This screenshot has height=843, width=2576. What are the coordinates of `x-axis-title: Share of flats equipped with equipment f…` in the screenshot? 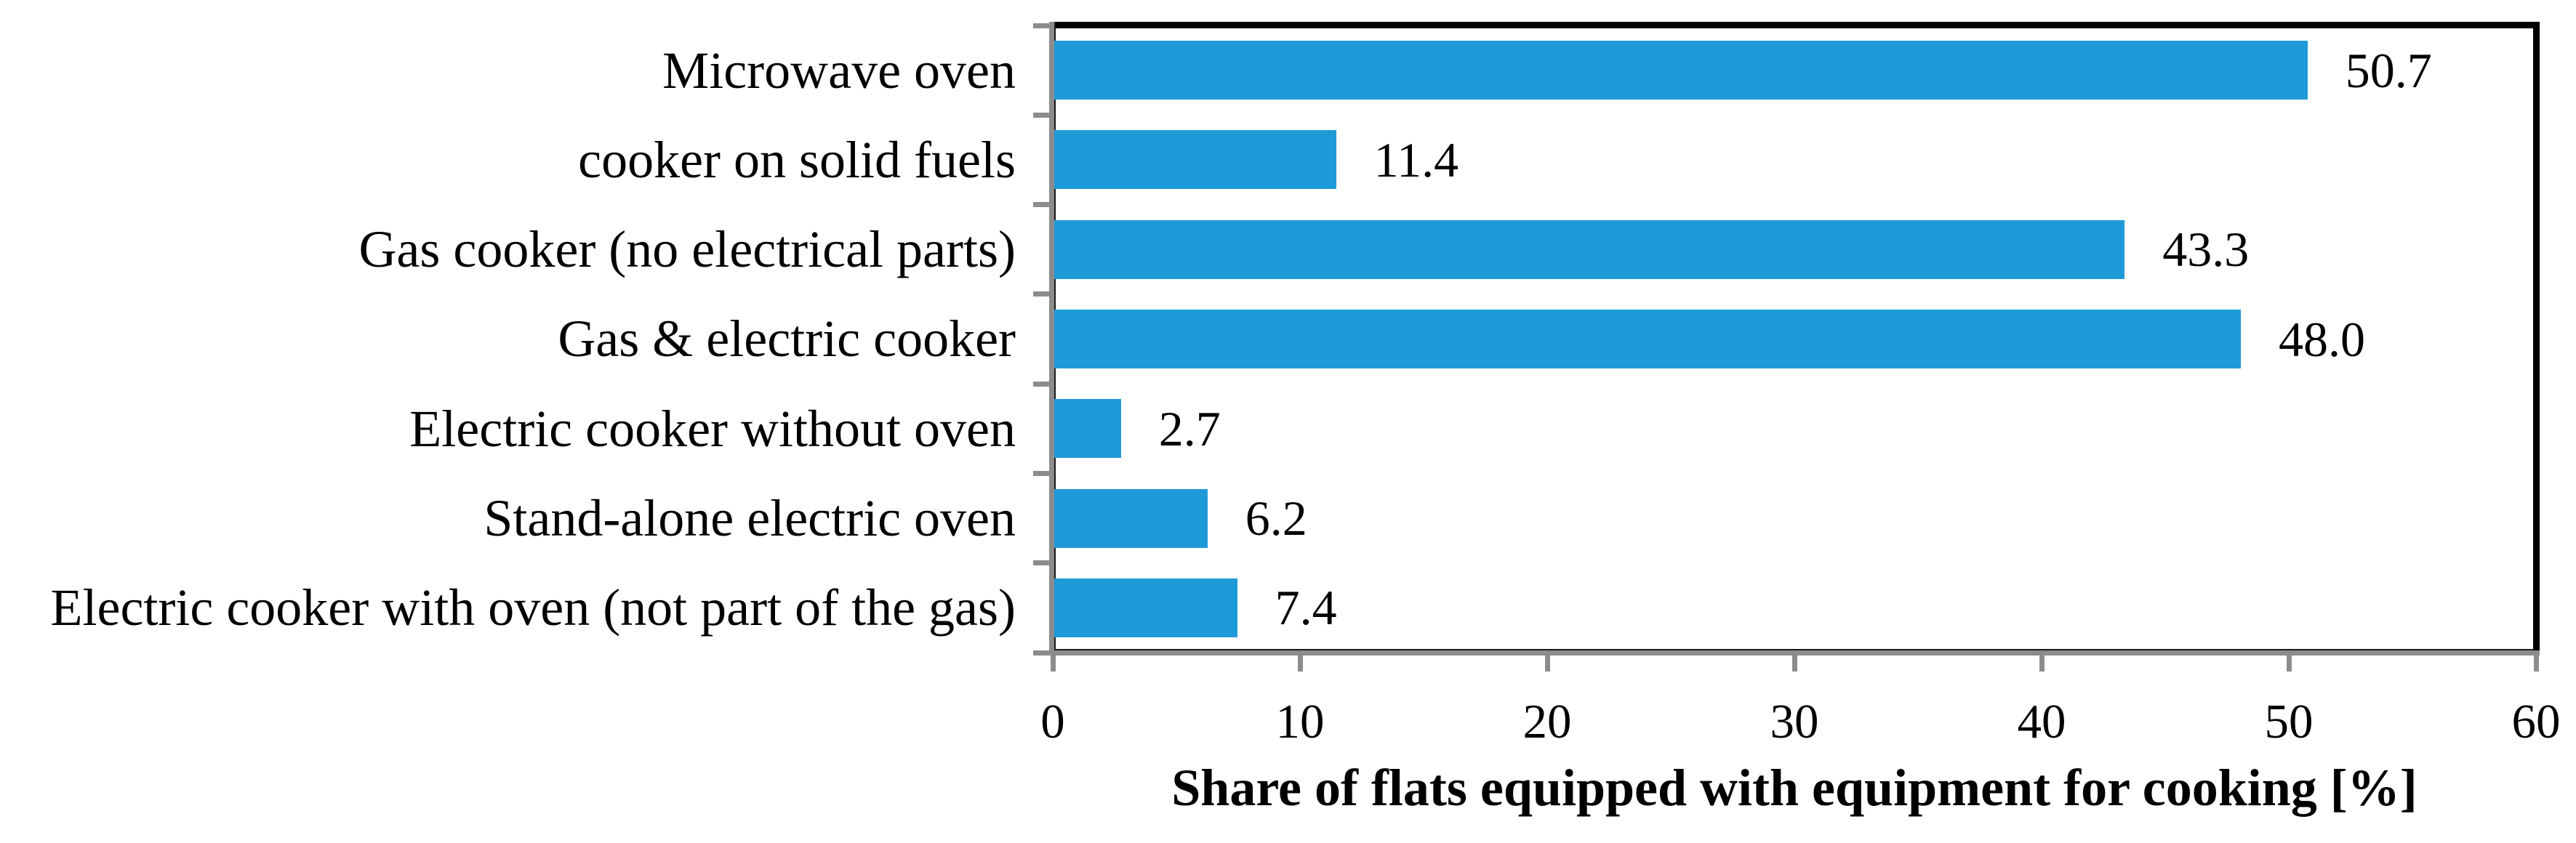 It's located at (1794, 788).